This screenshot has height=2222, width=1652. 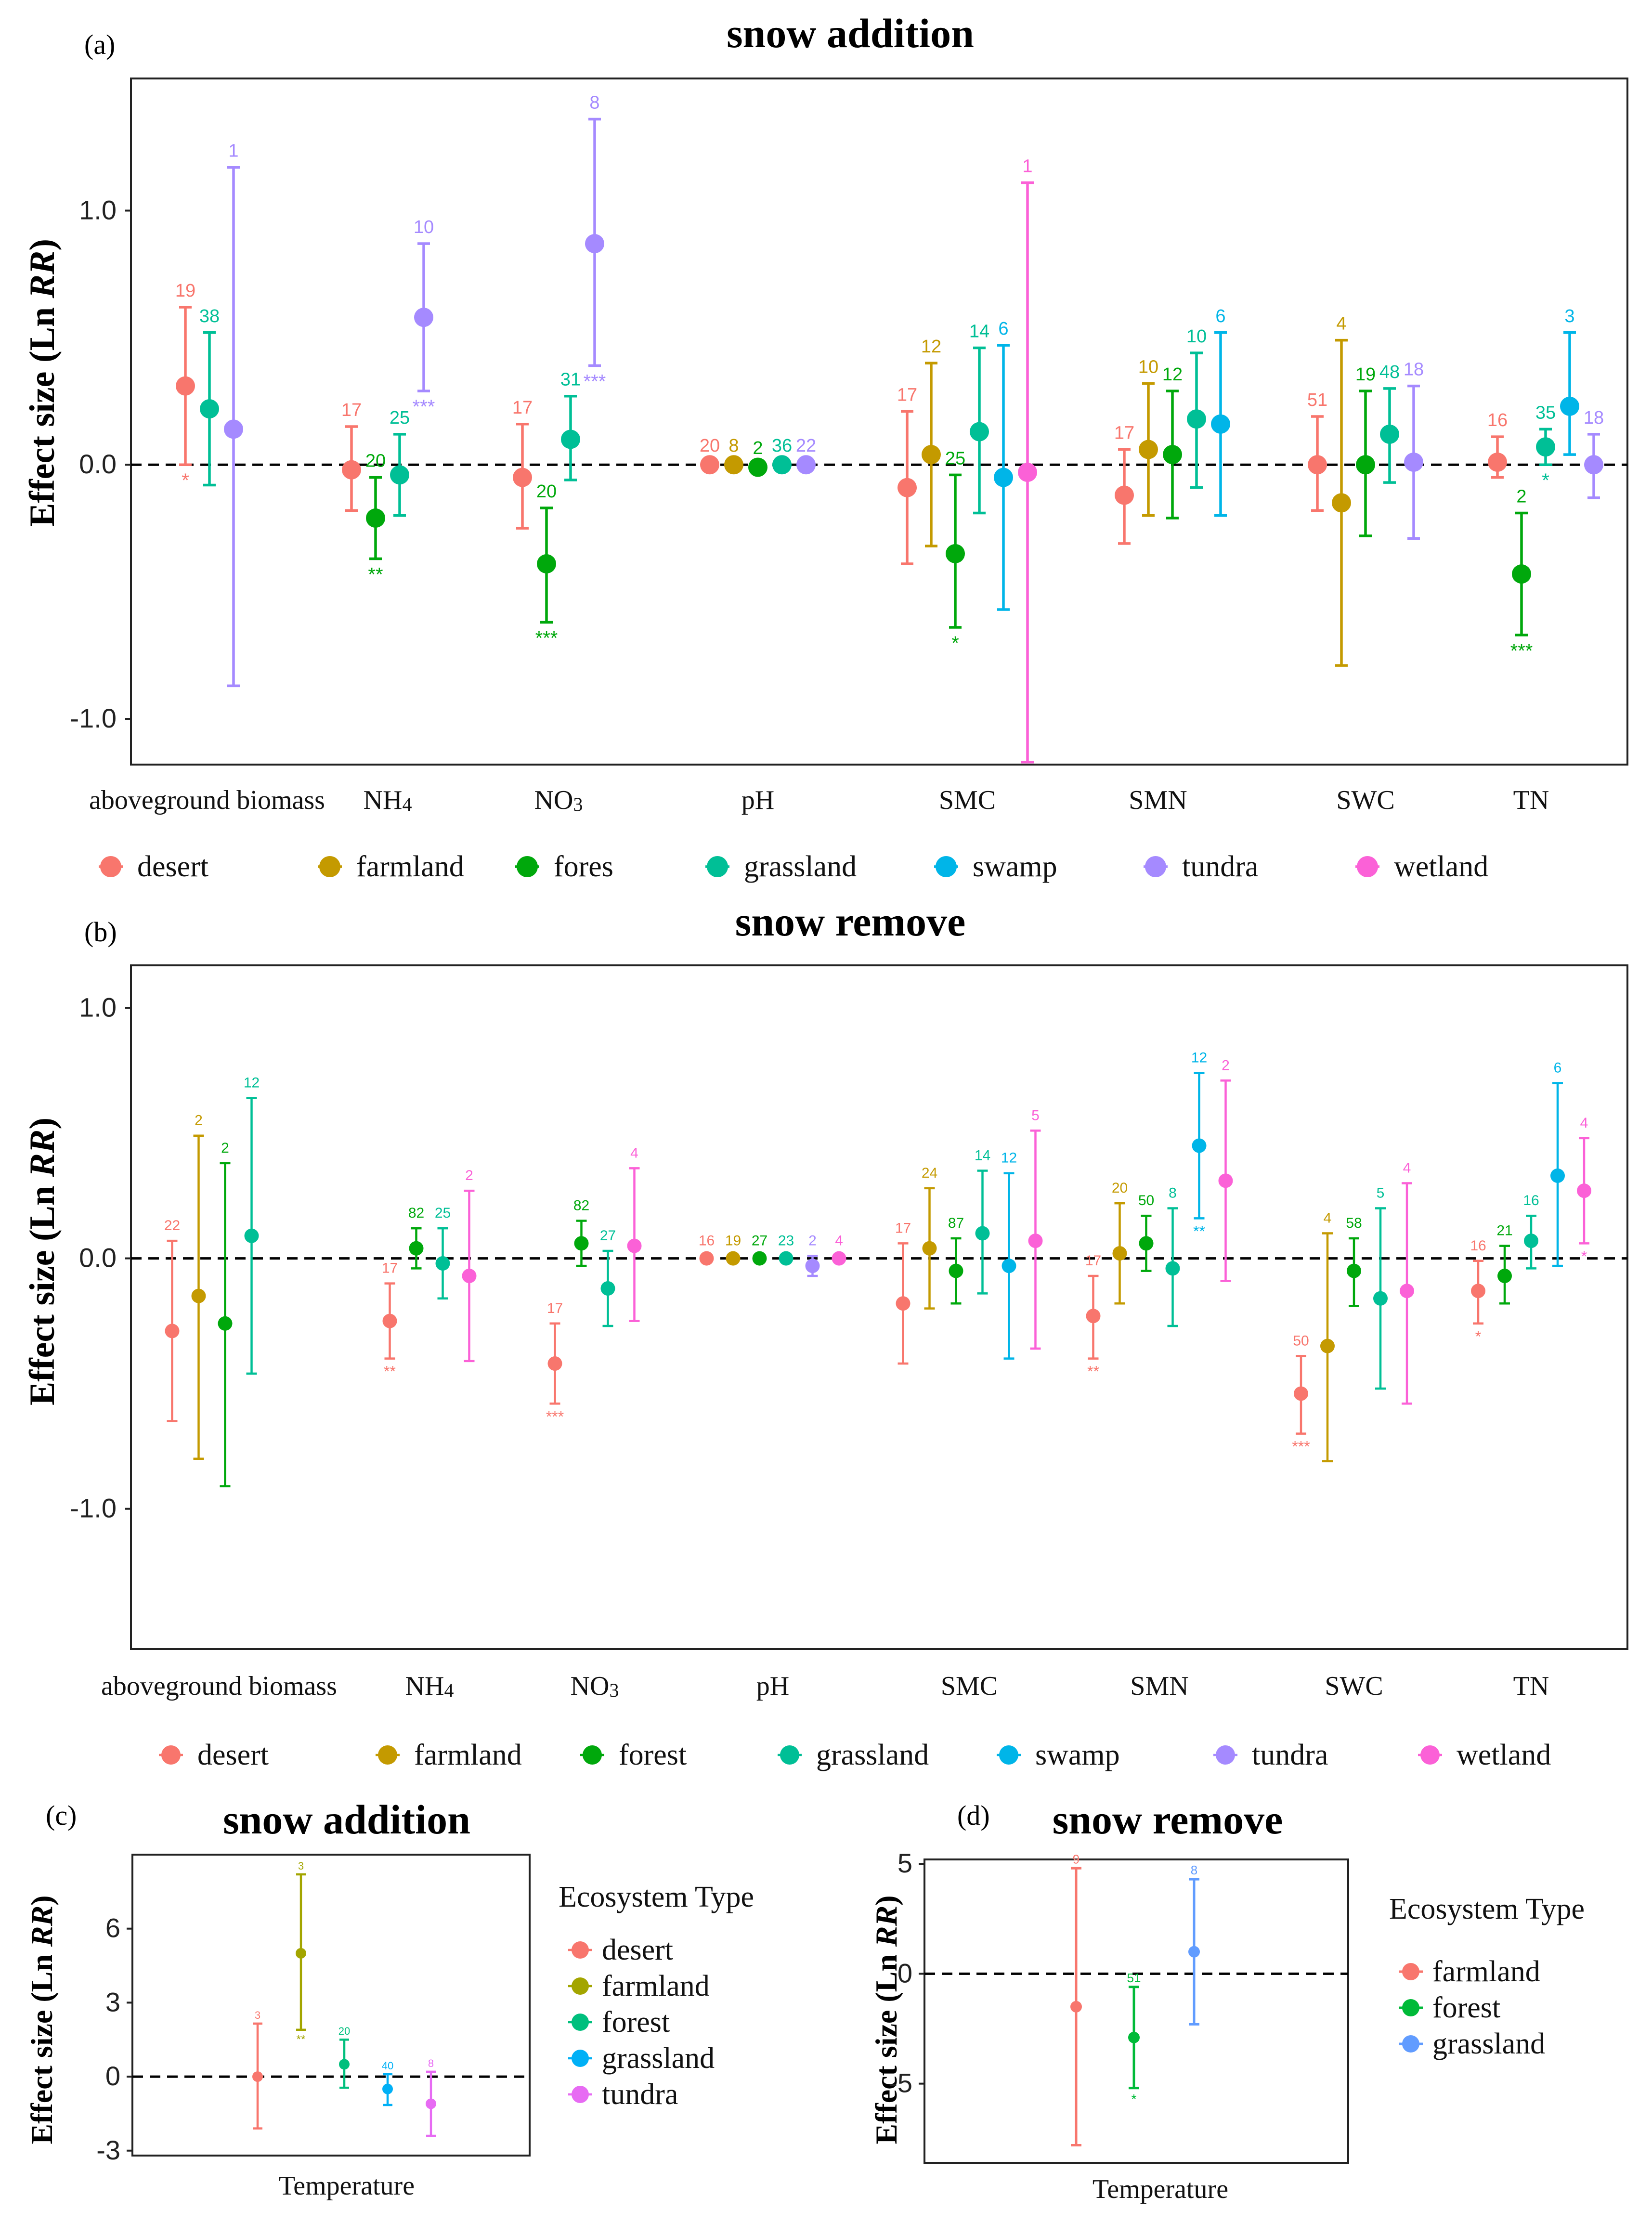 I want to click on sample-size-label: 82, so click(x=581, y=1206).